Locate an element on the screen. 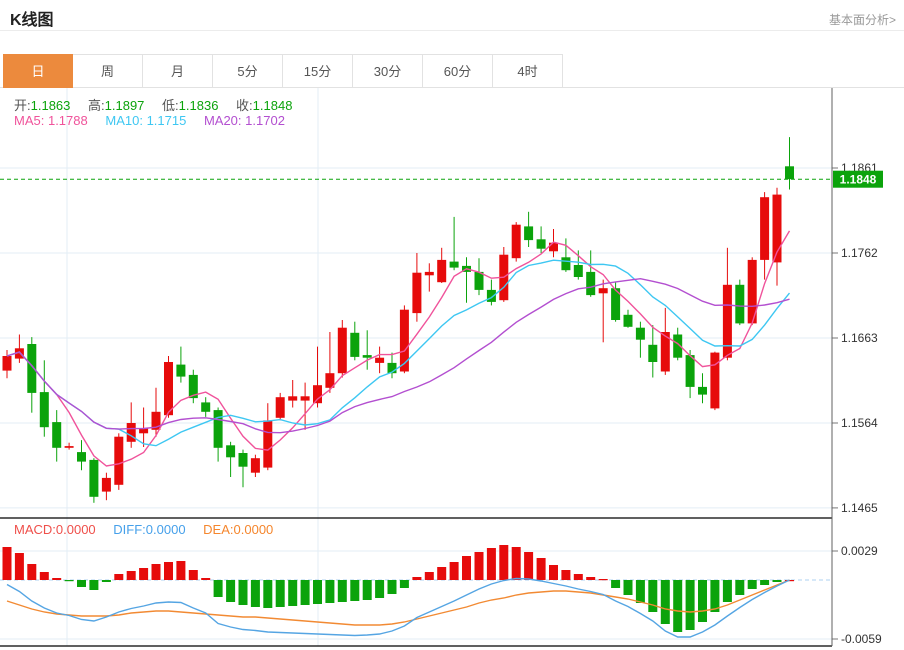 This screenshot has width=904, height=650. low-label: 低: is located at coordinates (170, 105).